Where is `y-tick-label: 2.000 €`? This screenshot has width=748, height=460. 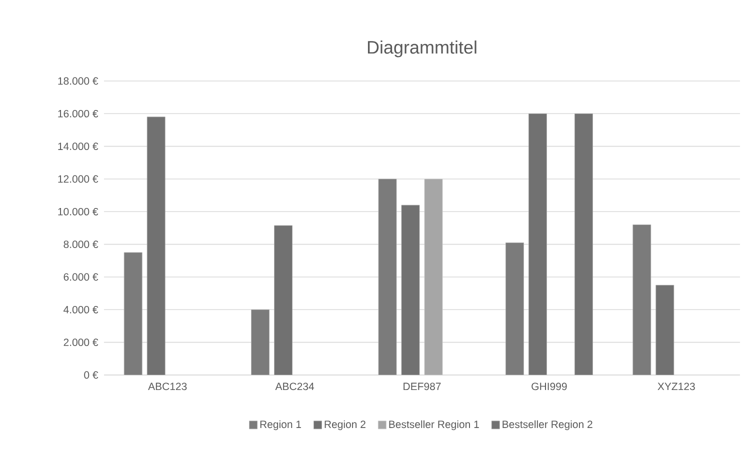 y-tick-label: 2.000 € is located at coordinates (81, 342).